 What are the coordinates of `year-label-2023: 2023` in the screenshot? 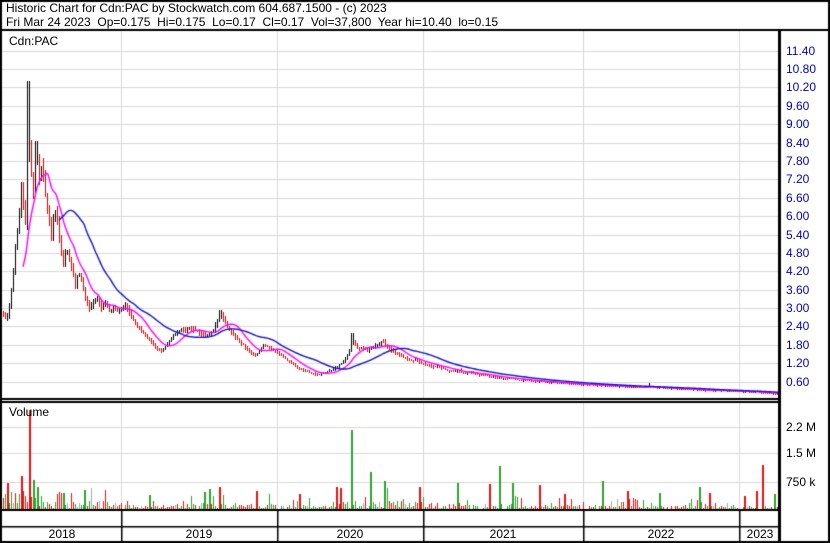 It's located at (760, 534).